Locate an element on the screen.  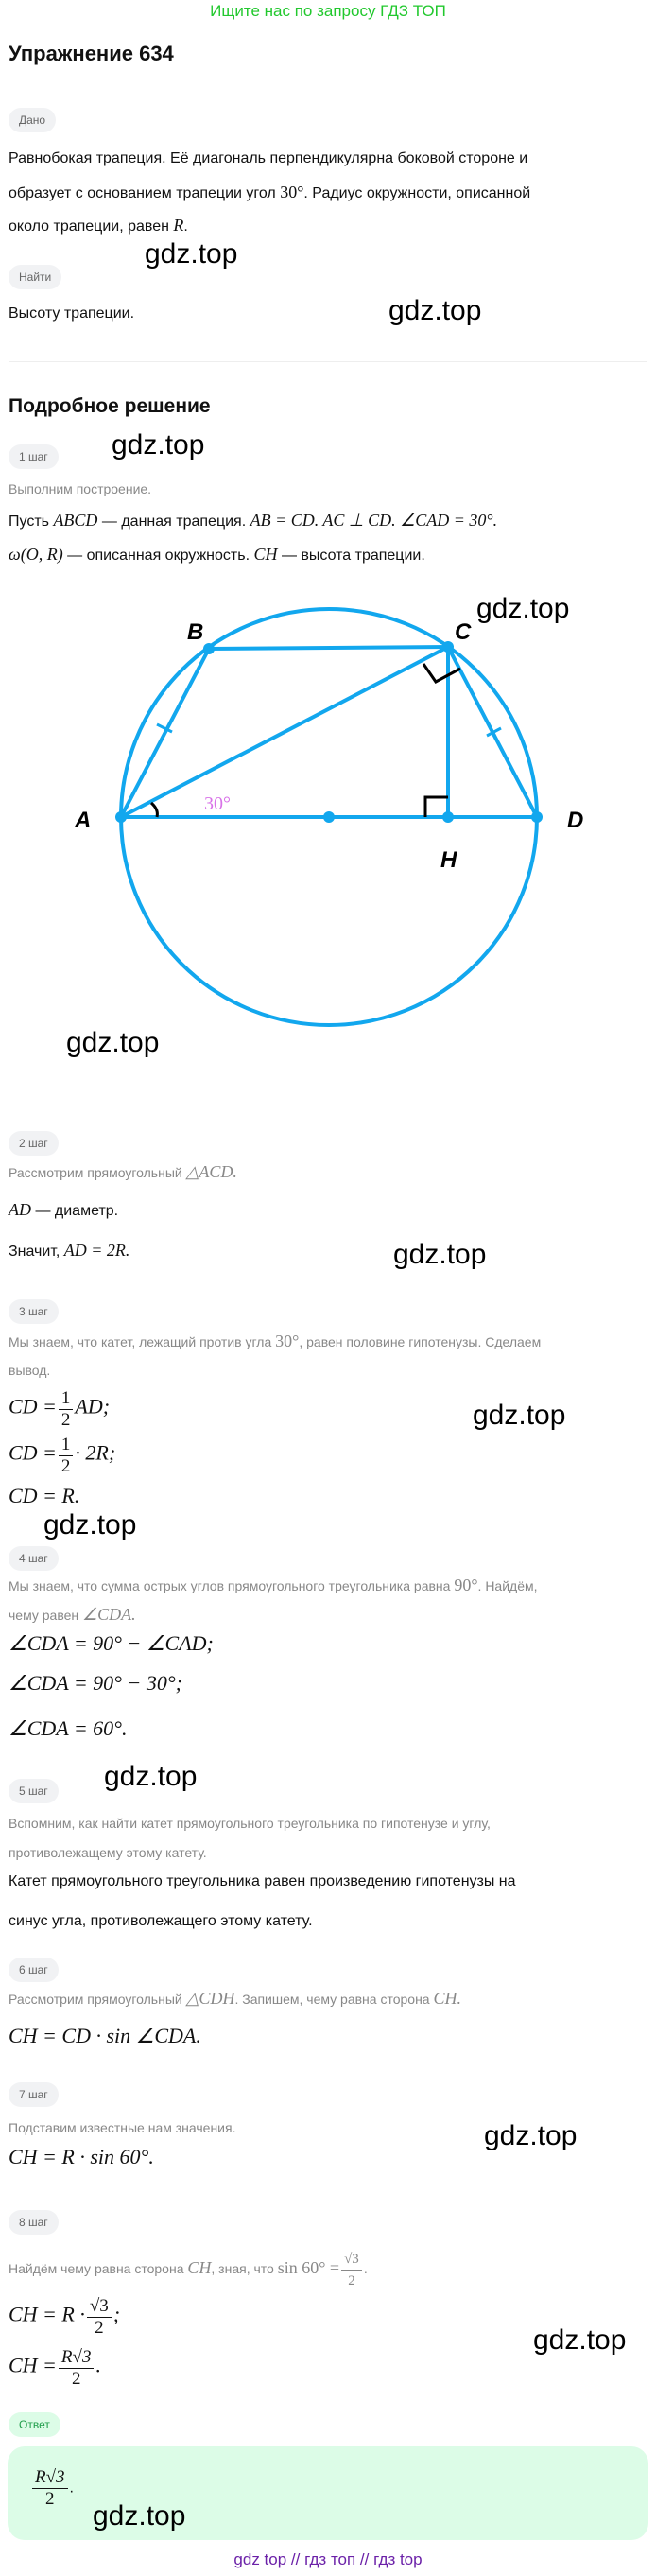
math: ∠CDA = 90° − 30°; is located at coordinates (95, 1683).